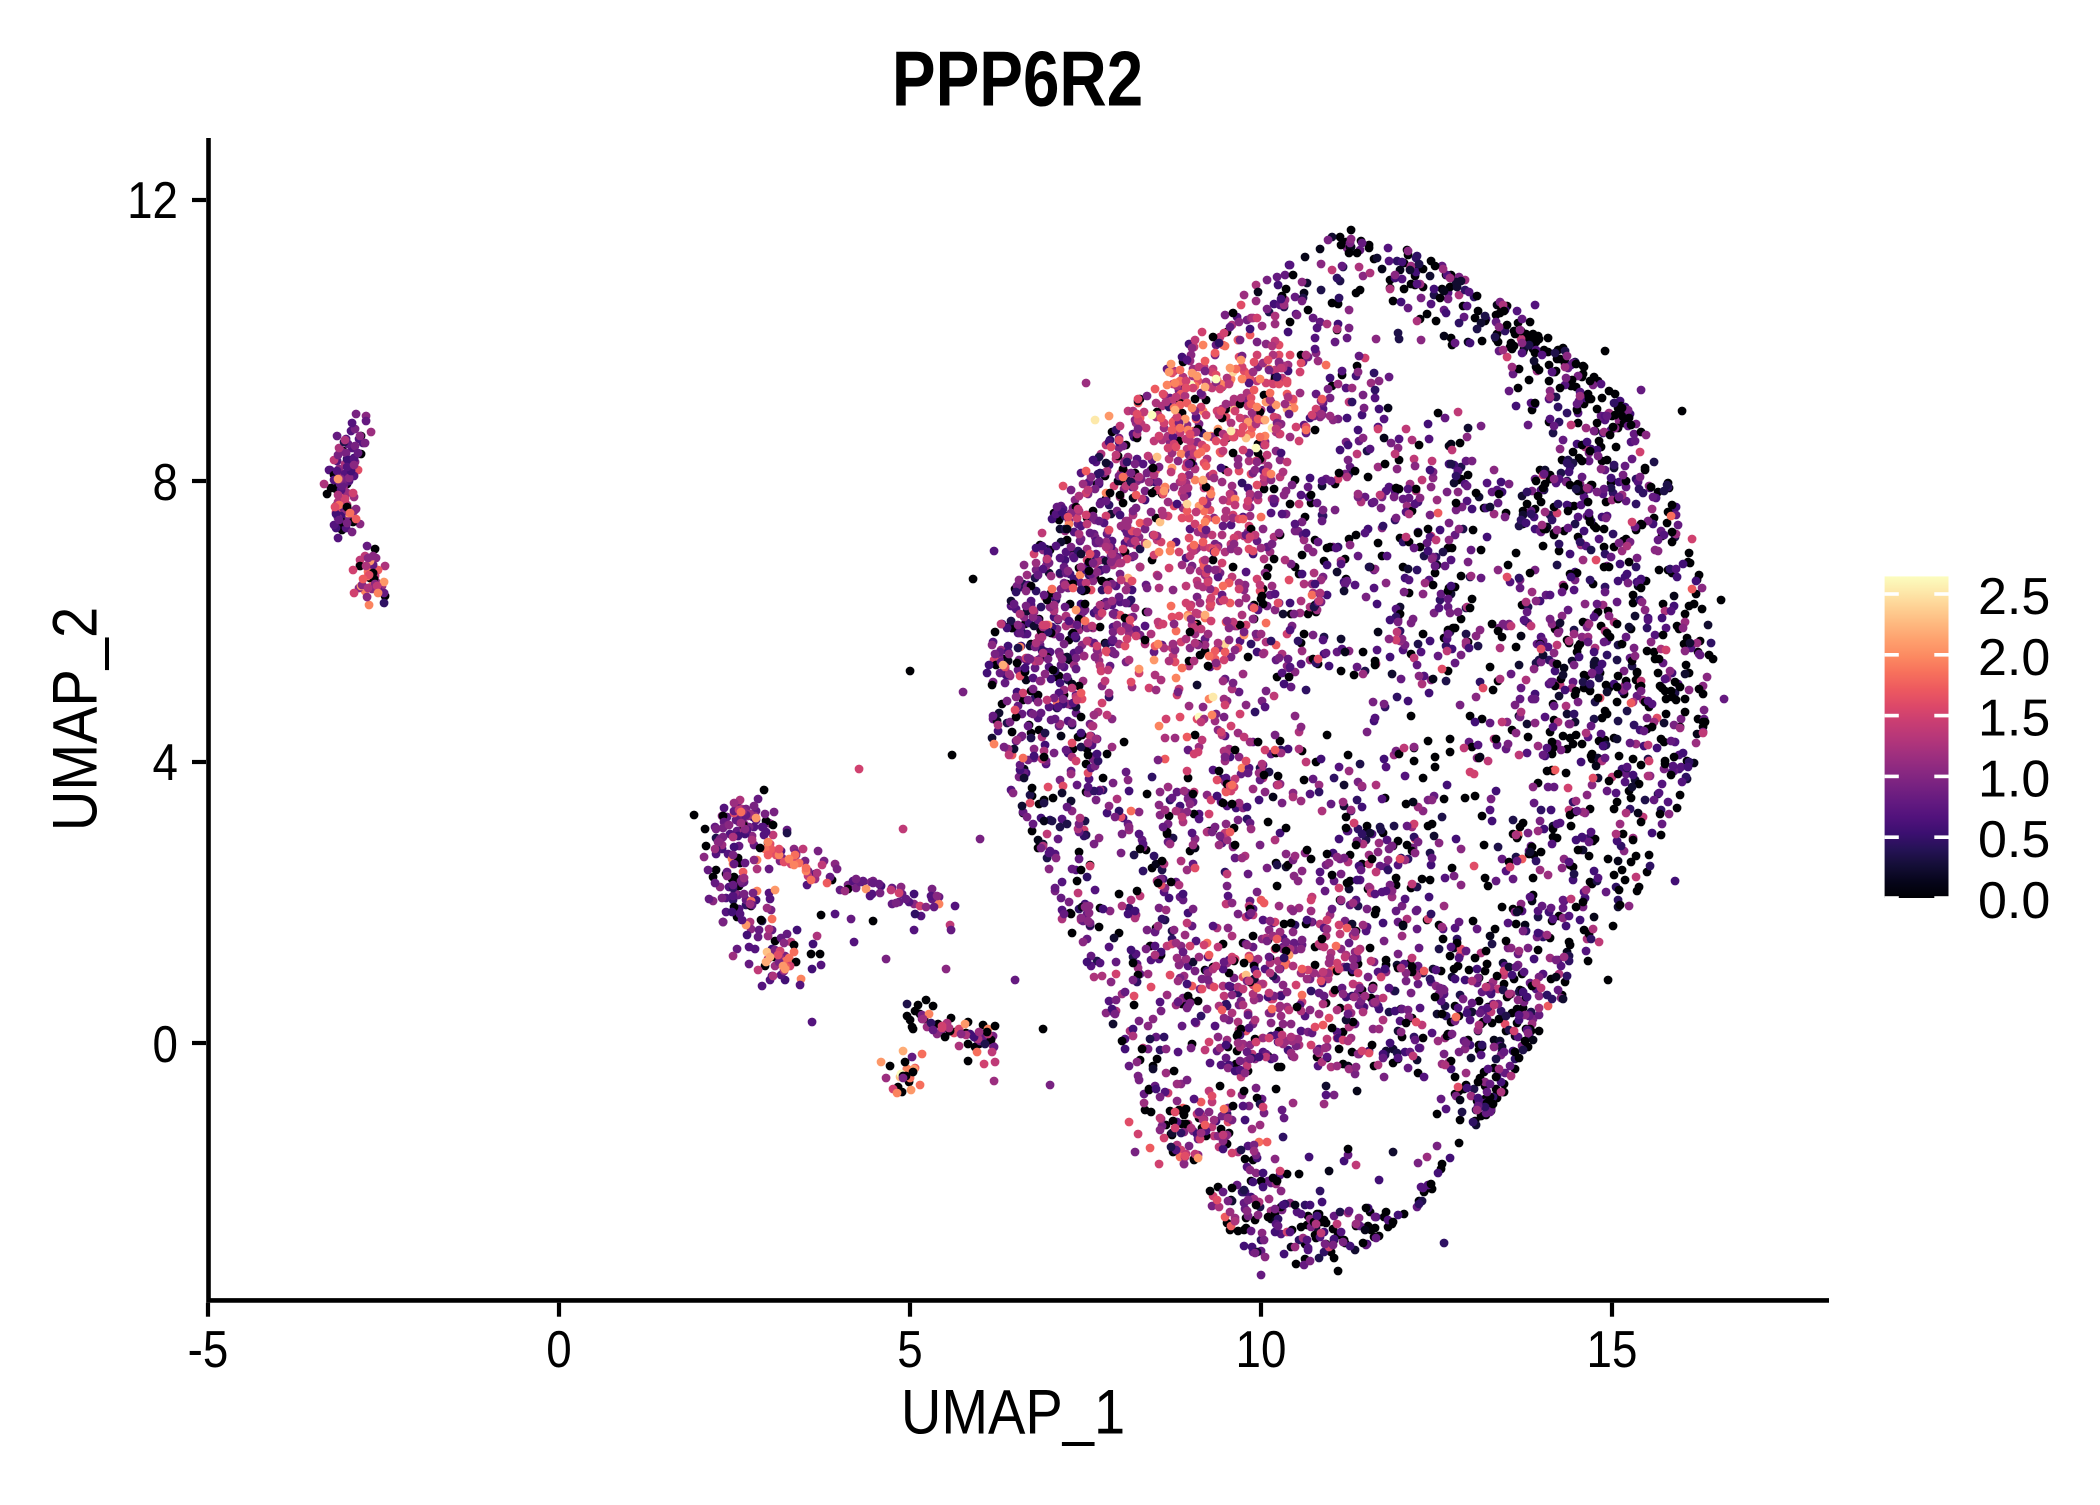  What do you see at coordinates (909, 1349) in the screenshot?
I see `svg-text: 5` at bounding box center [909, 1349].